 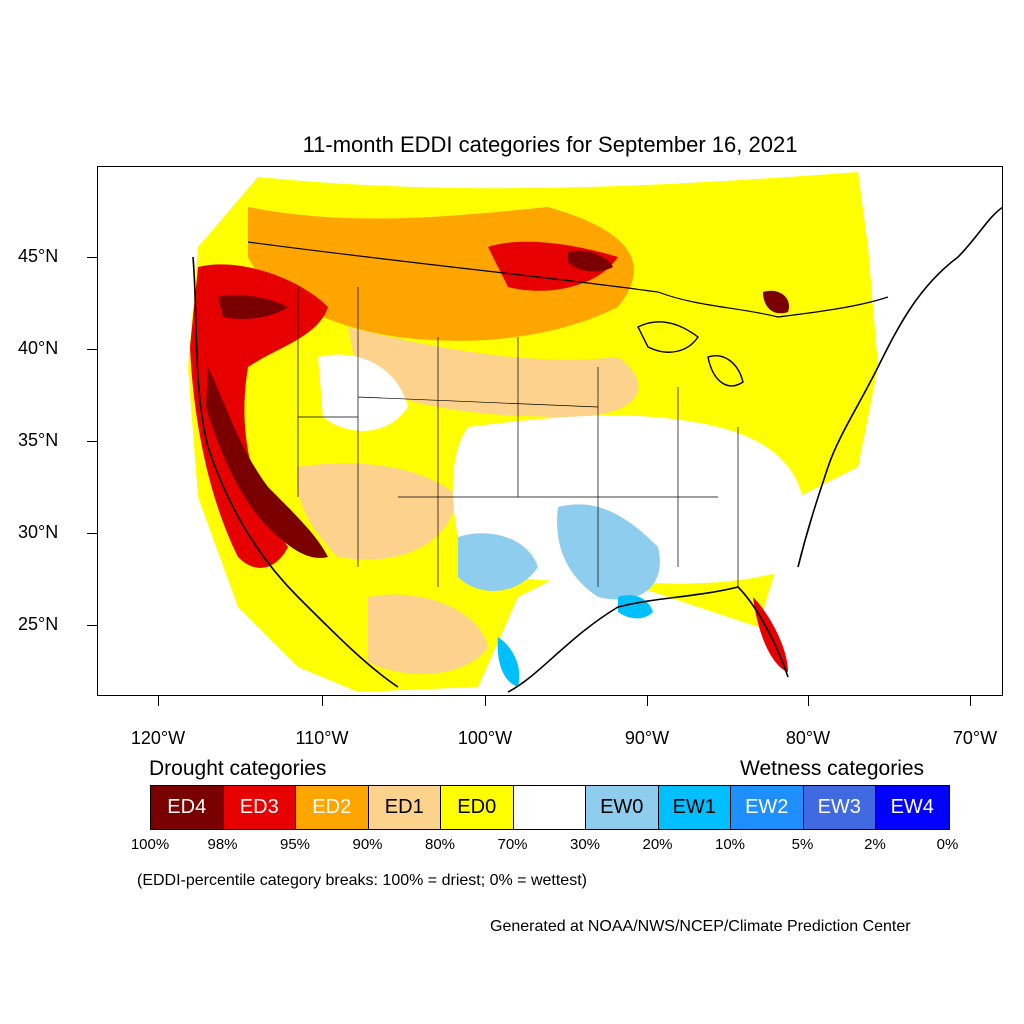 I want to click on percentile-label: 20%, so click(x=657, y=844).